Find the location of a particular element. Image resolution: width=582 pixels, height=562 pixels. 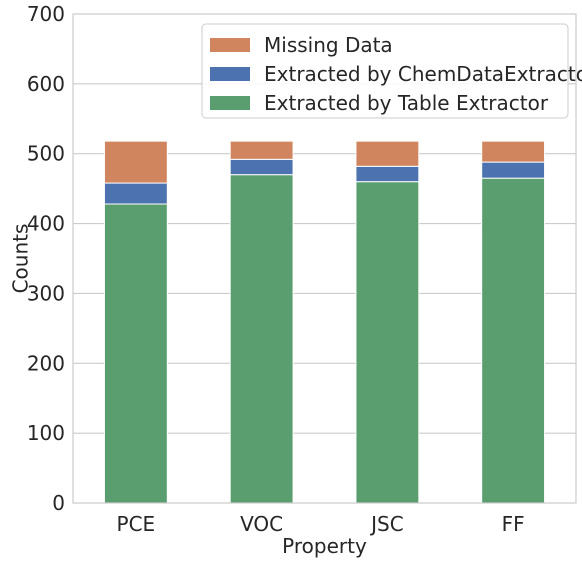

legend-label: Extracted by ChemDataExtractor is located at coordinates (423, 74).